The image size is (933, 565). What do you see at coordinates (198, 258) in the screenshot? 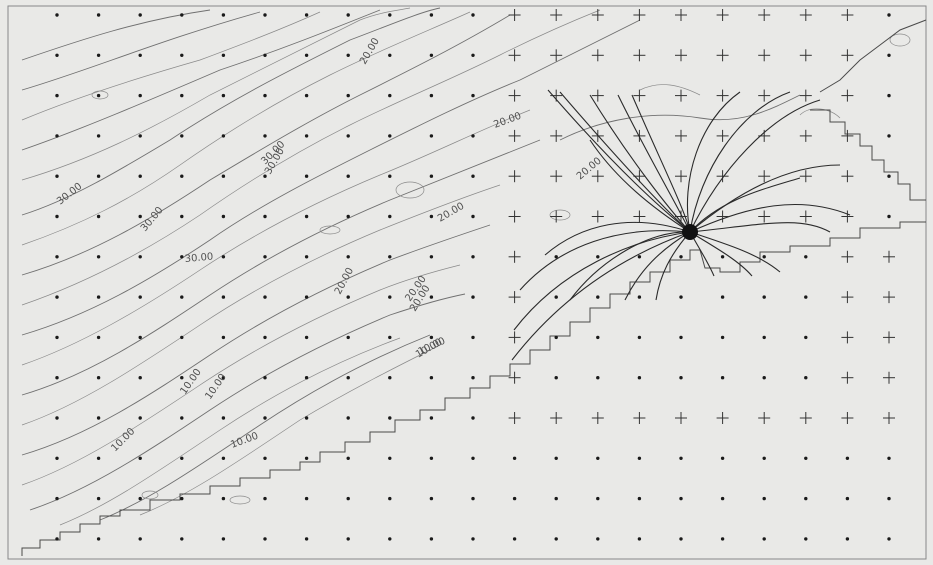
I see `contour-label: 30.00` at bounding box center [198, 258].